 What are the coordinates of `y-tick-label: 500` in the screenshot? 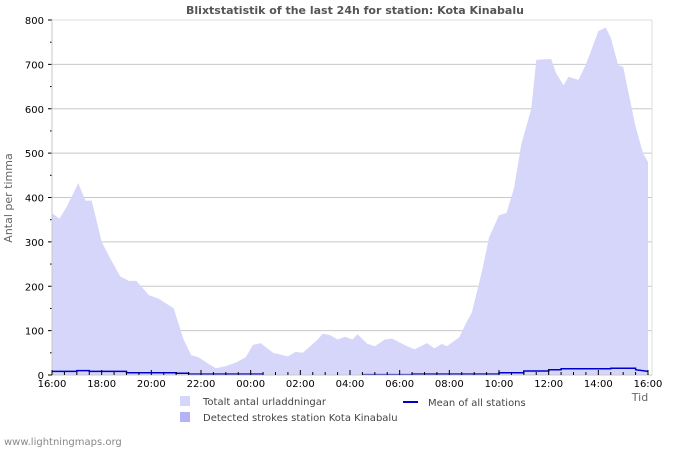 It's located at (34, 154).